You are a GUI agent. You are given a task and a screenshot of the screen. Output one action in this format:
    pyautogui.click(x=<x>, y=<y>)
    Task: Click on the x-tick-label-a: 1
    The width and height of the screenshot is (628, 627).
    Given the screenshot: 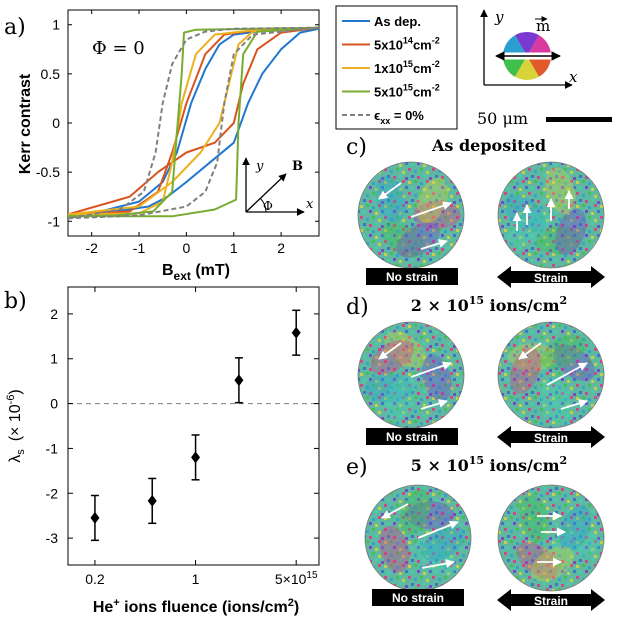 What is the action you would take?
    pyautogui.click(x=234, y=248)
    